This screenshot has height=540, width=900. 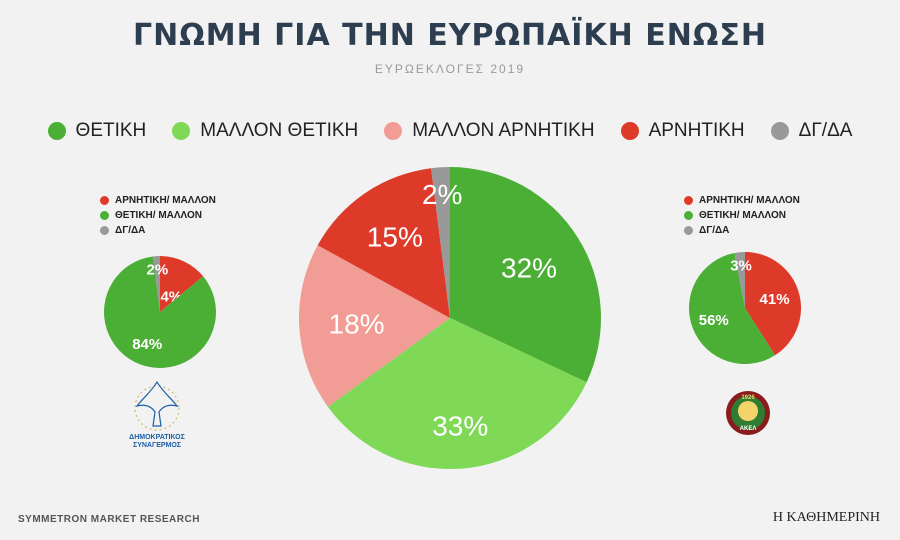 I want to click on main-pie-label-0: 32%, so click(x=529, y=267).